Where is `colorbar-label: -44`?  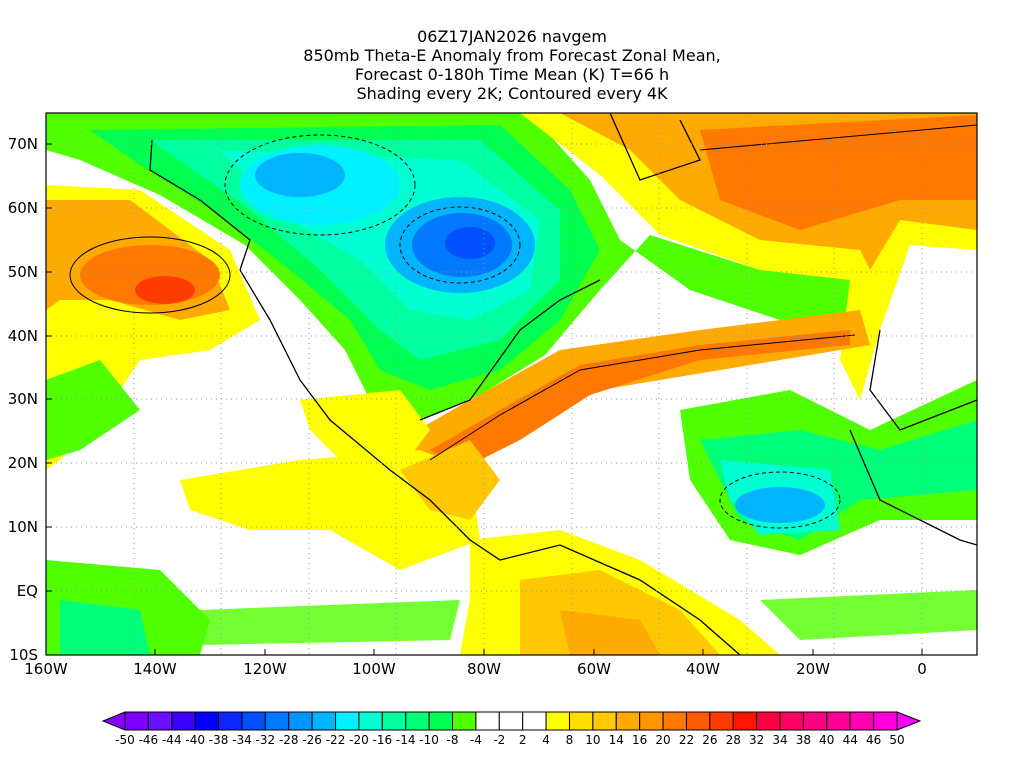 colorbar-label: -44 is located at coordinates (171, 740).